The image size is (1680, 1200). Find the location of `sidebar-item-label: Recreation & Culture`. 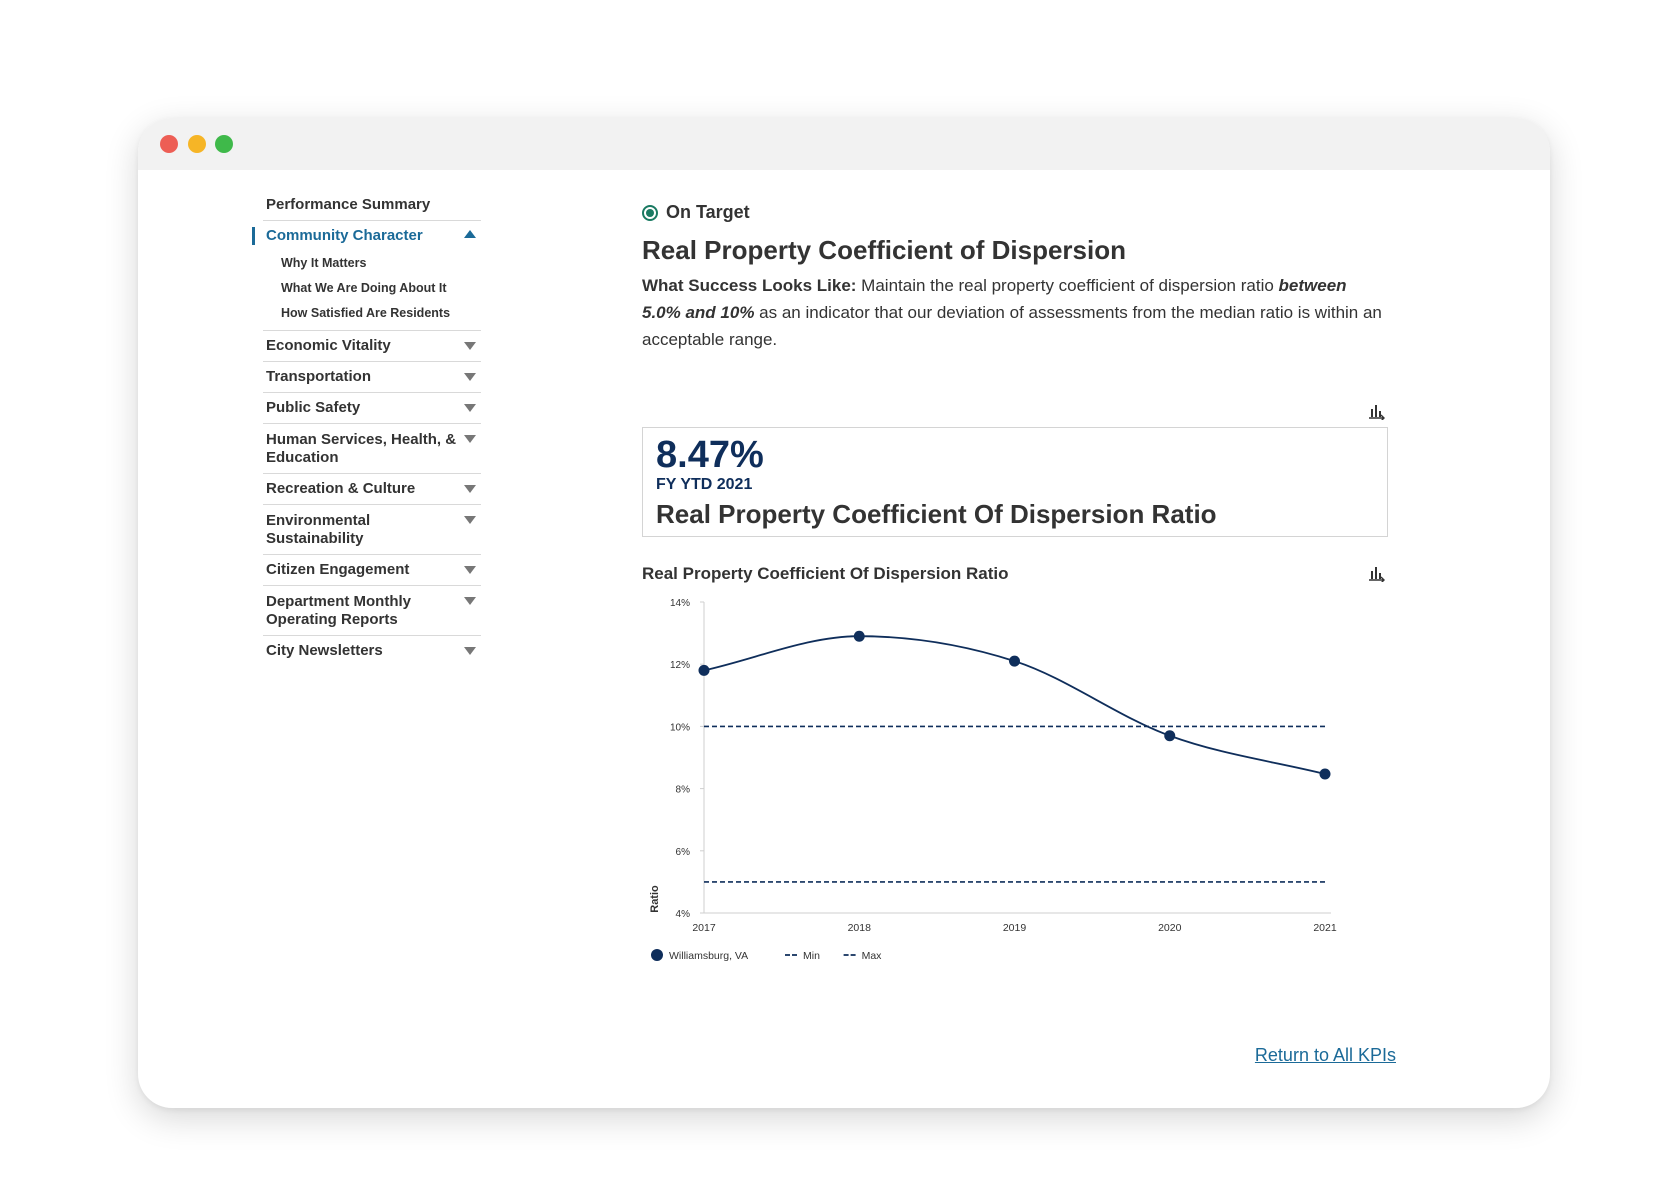

sidebar-item-label: Recreation & Culture is located at coordinates (340, 488).